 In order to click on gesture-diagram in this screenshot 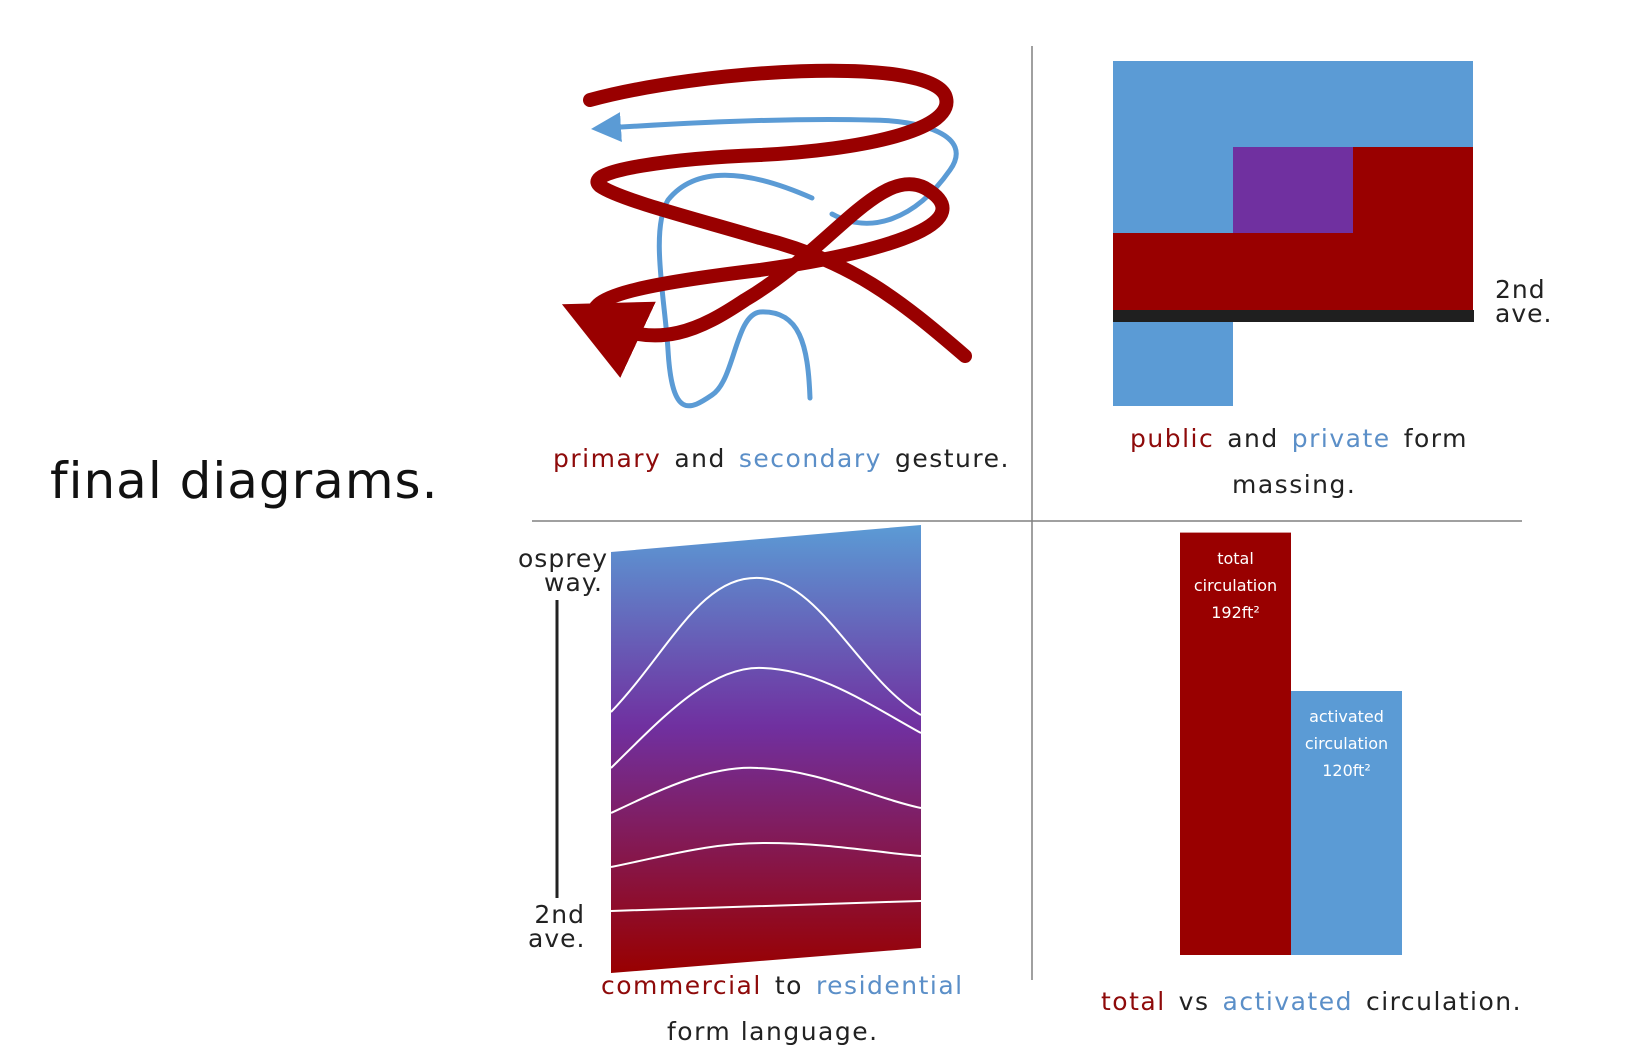, I will do `click(781, 236)`.